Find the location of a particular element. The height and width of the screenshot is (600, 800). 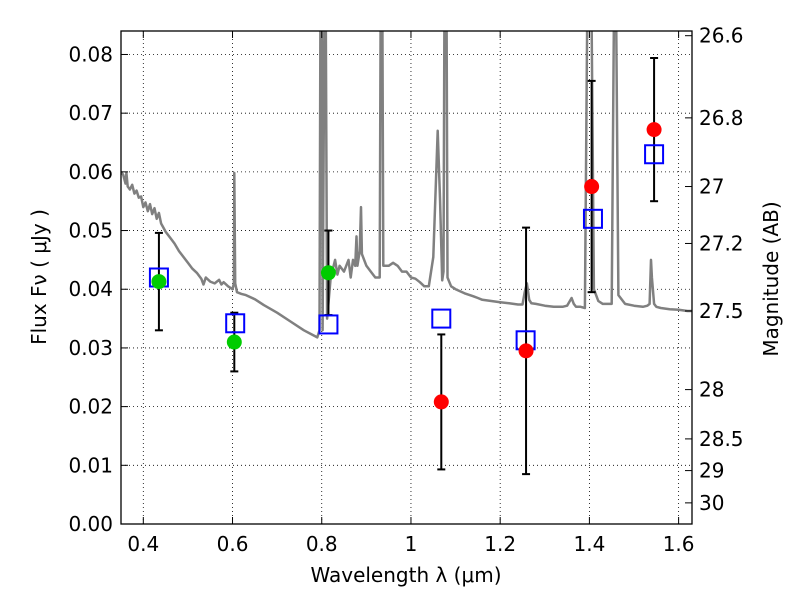

mag-tick-label: 28 is located at coordinates (711, 390).